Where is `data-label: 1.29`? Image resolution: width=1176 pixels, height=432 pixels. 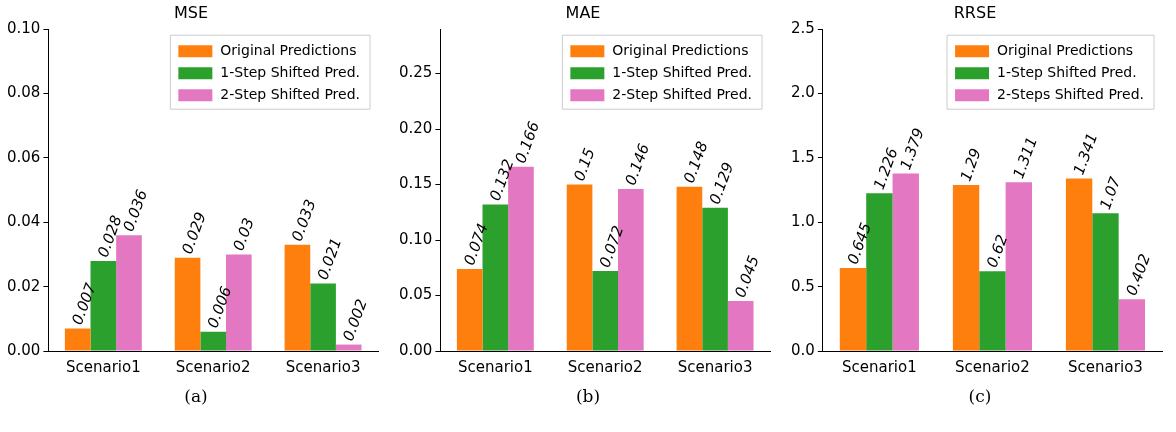
data-label: 1.29 is located at coordinates (970, 165).